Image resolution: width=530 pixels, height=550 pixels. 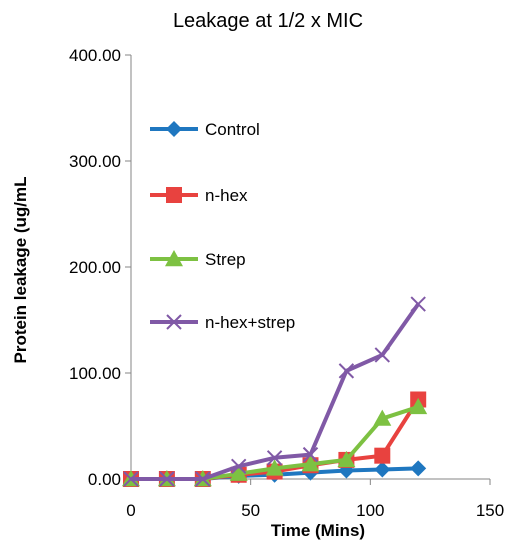 I want to click on legend: Control n-hex Strep n-hex+strep, so click(x=222, y=226).